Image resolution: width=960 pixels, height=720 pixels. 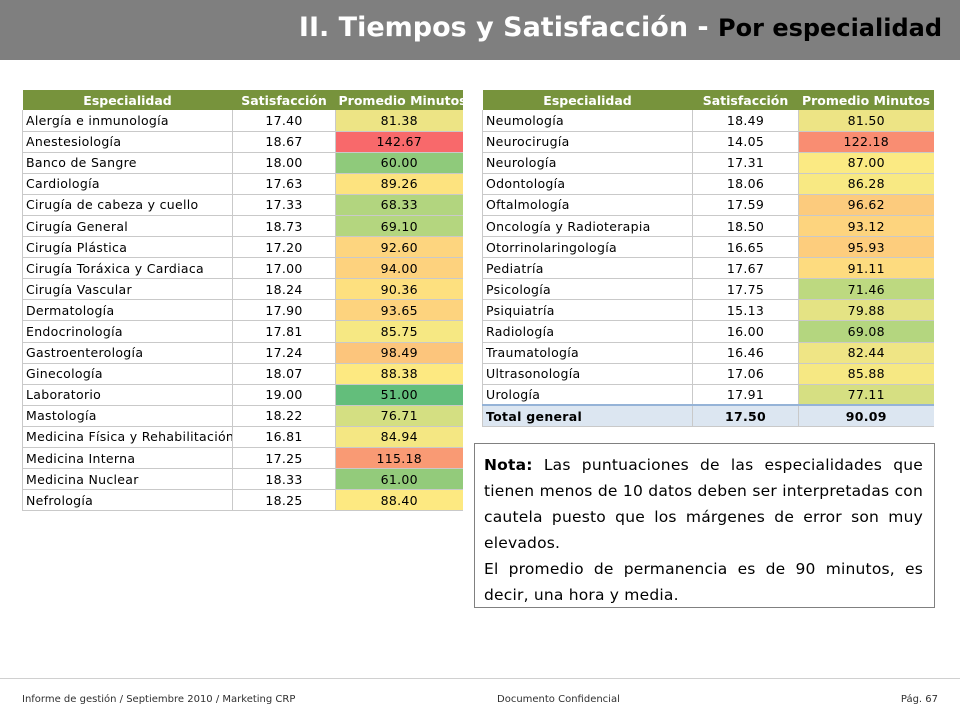 I want to click on cell-satisfaccion: 18.24, so click(x=284, y=289).